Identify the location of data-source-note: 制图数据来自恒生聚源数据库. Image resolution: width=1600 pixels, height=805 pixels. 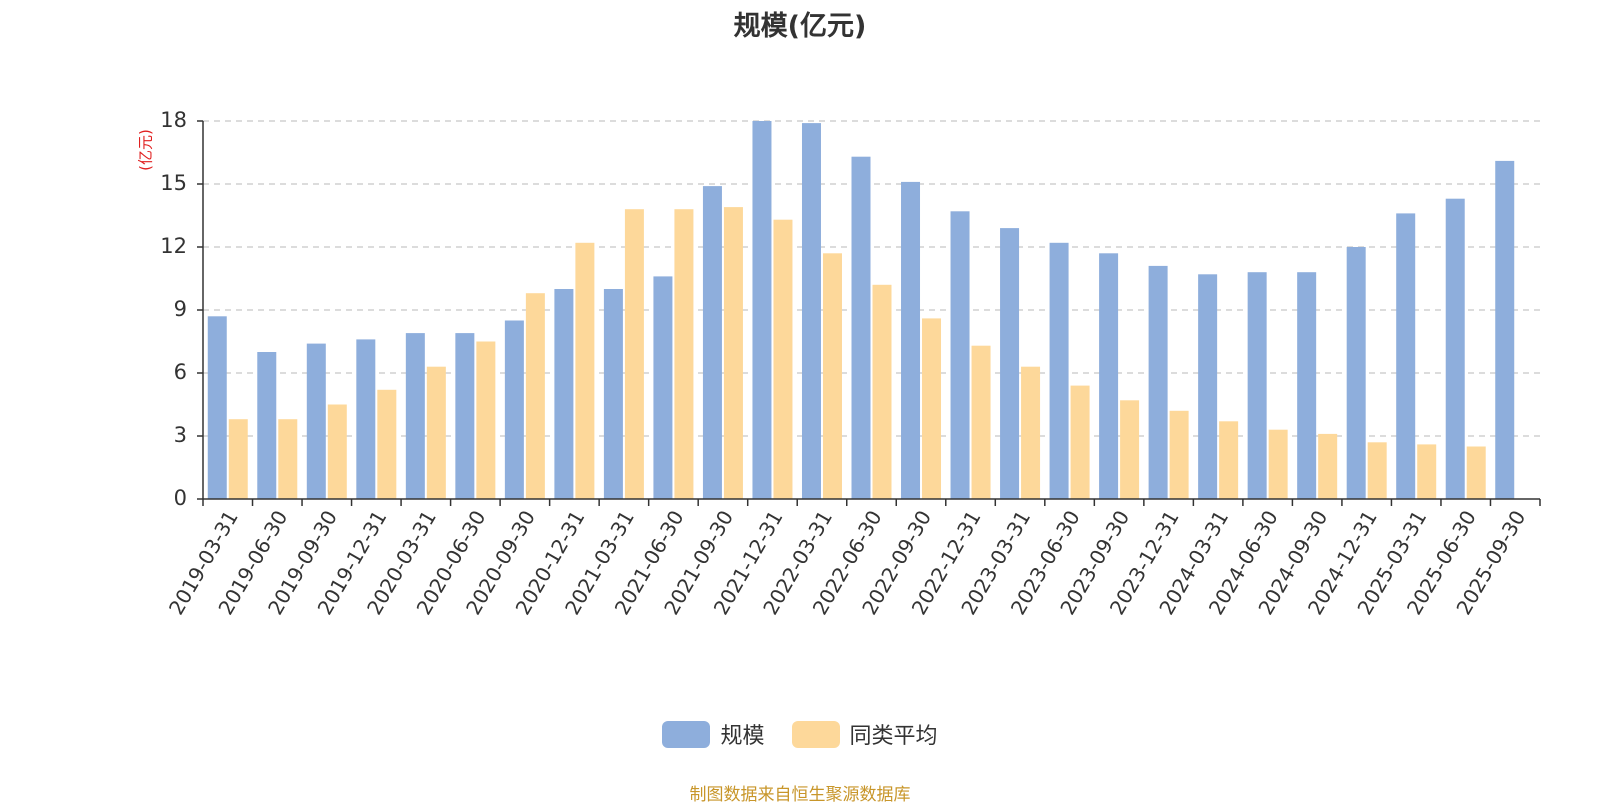
(800, 795).